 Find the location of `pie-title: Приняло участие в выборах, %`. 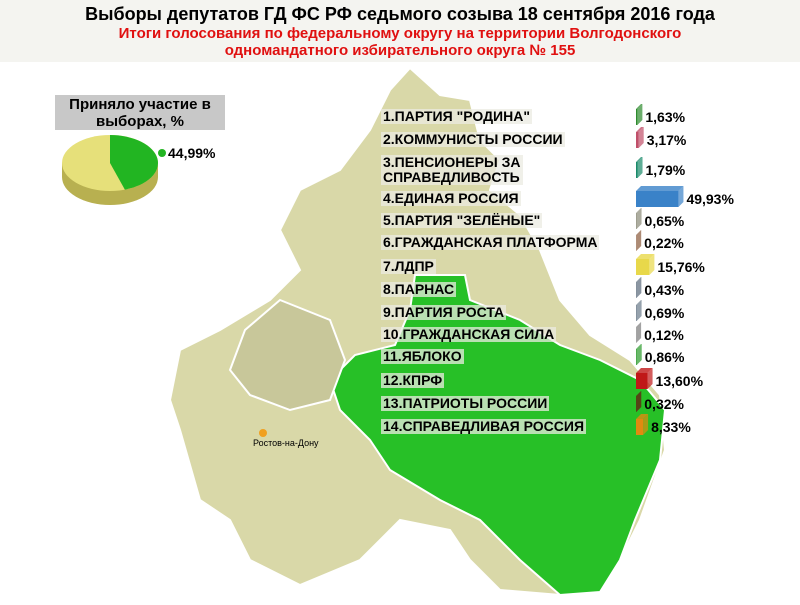

pie-title: Приняло участие в выборах, % is located at coordinates (140, 113).